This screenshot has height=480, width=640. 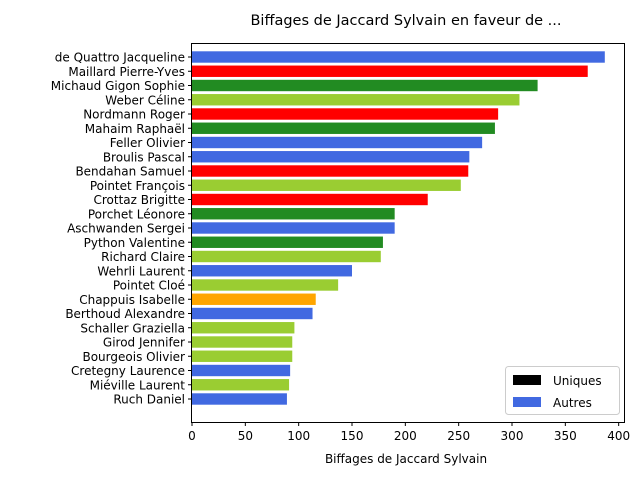 I want to click on legend: Uniques Autres, so click(x=562, y=390).